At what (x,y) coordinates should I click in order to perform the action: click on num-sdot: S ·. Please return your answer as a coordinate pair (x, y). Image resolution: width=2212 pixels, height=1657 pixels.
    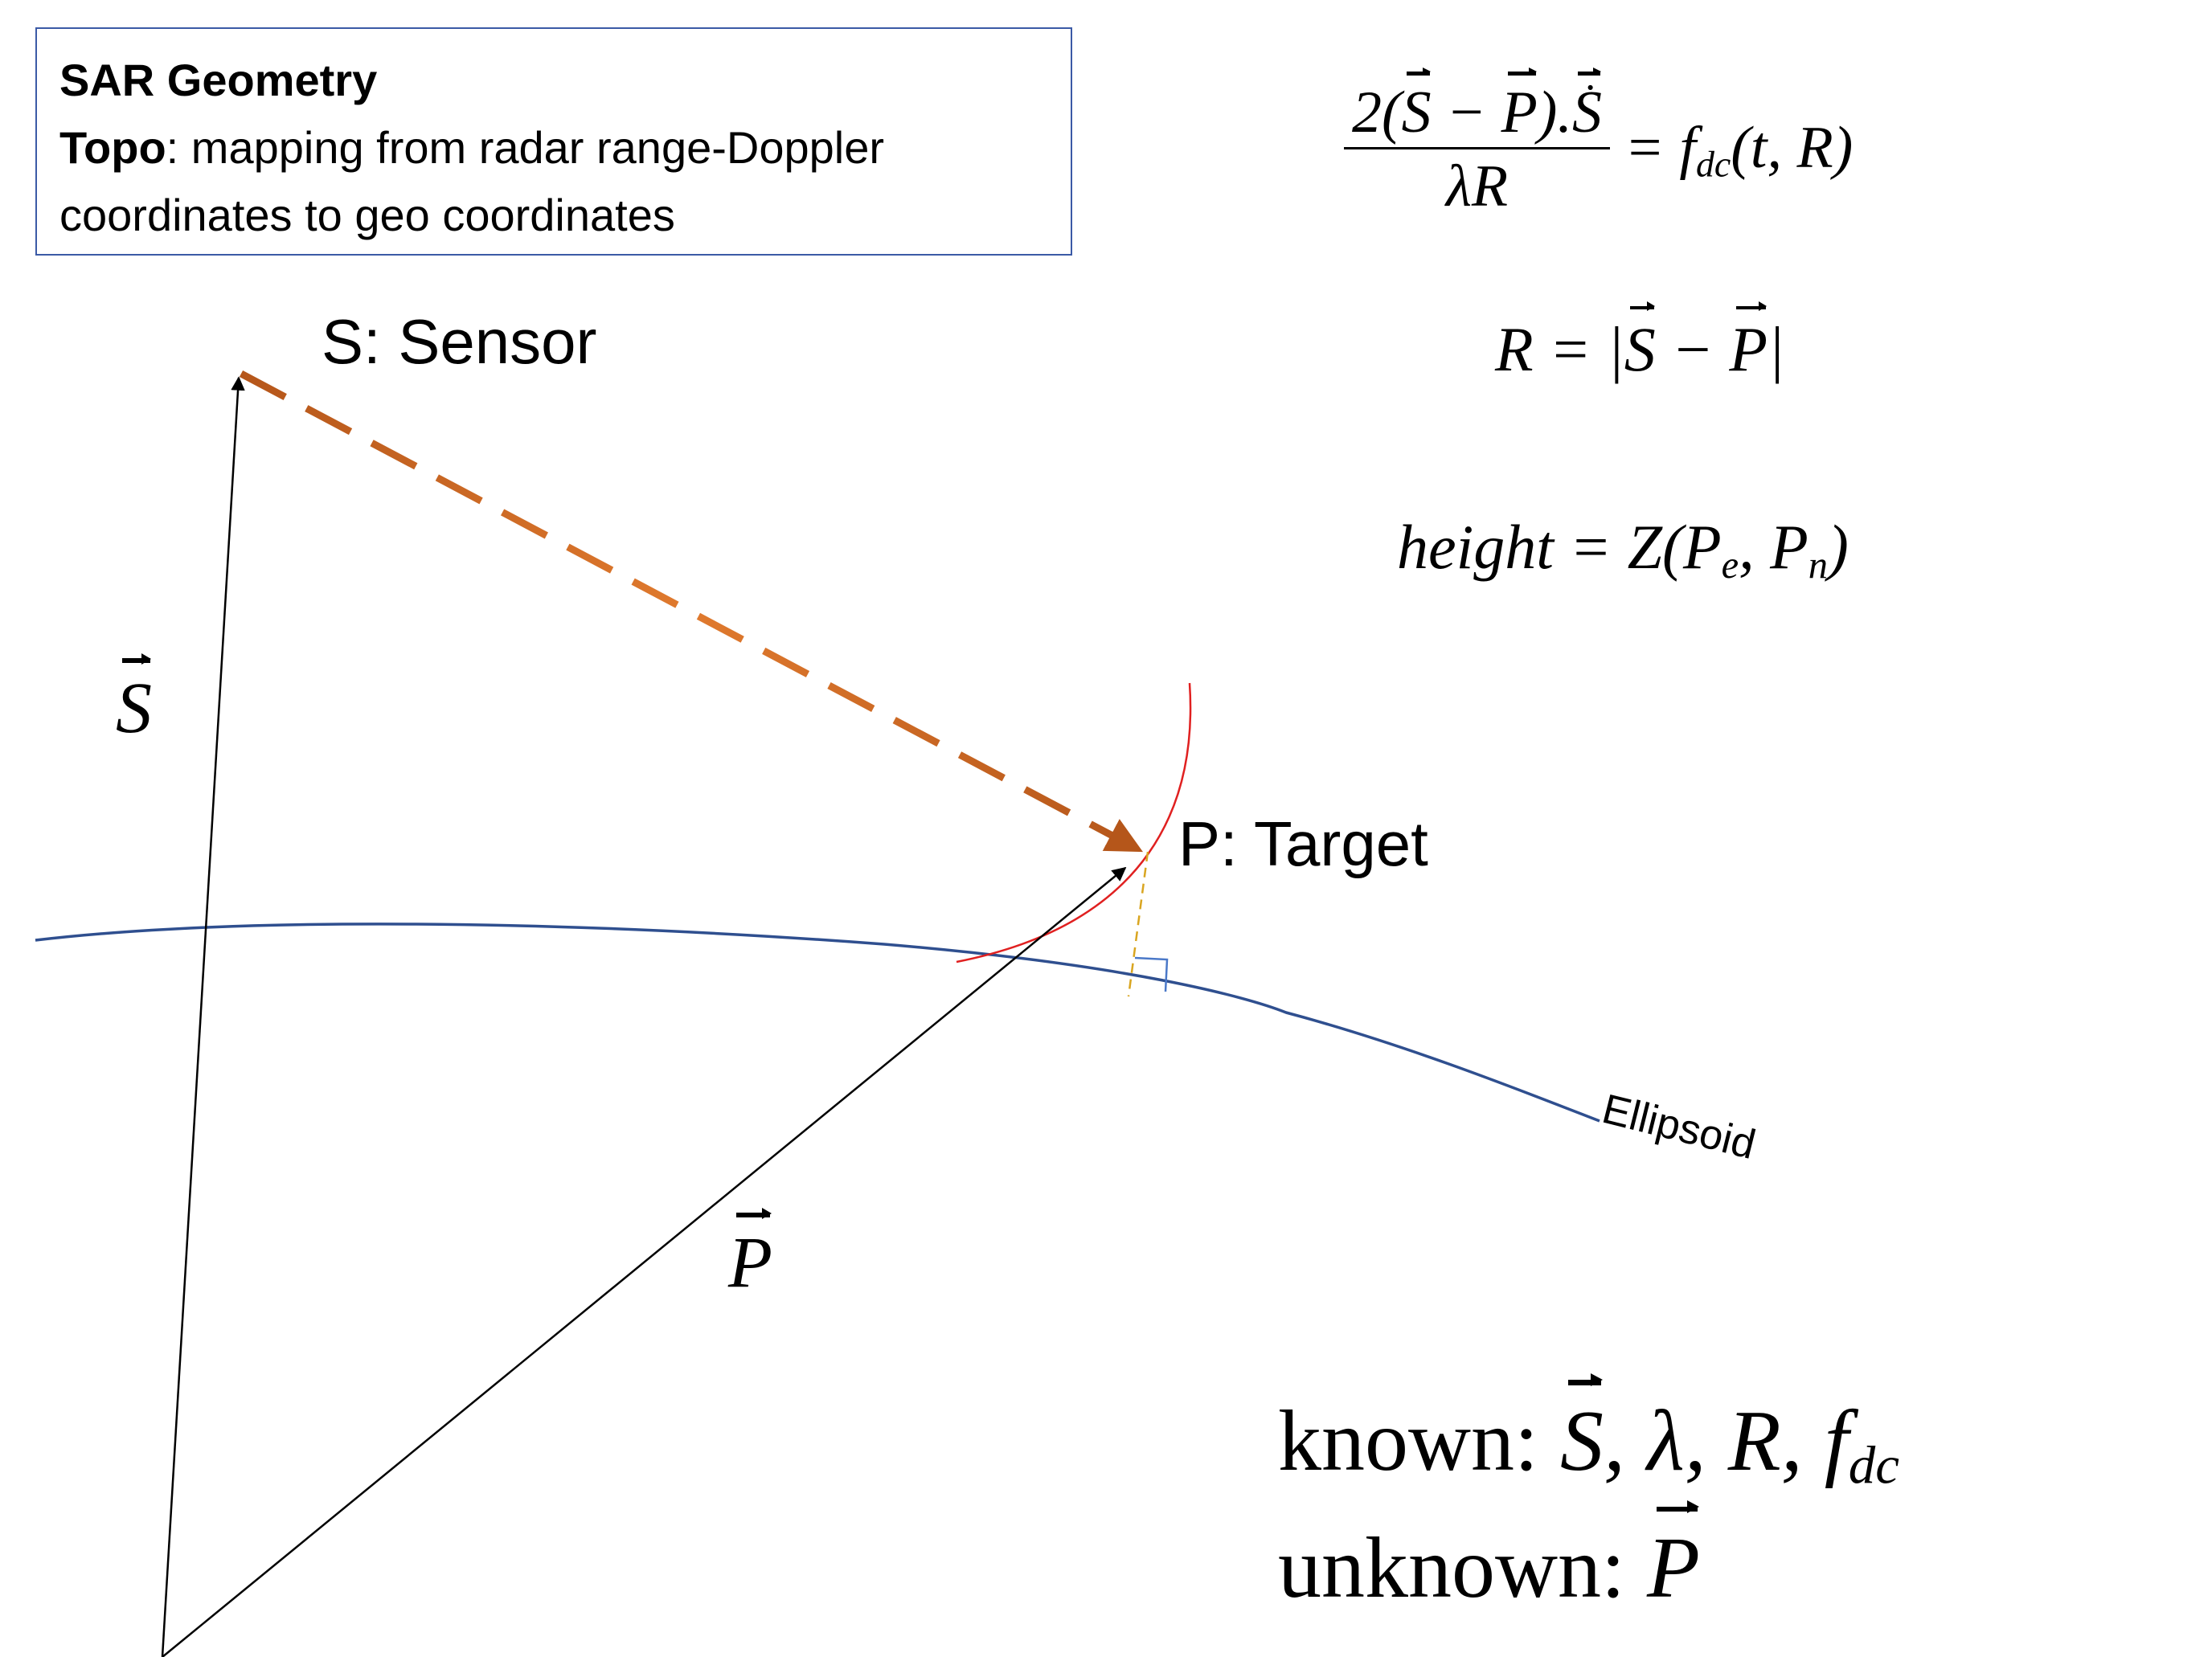
    Looking at the image, I should click on (1586, 106).